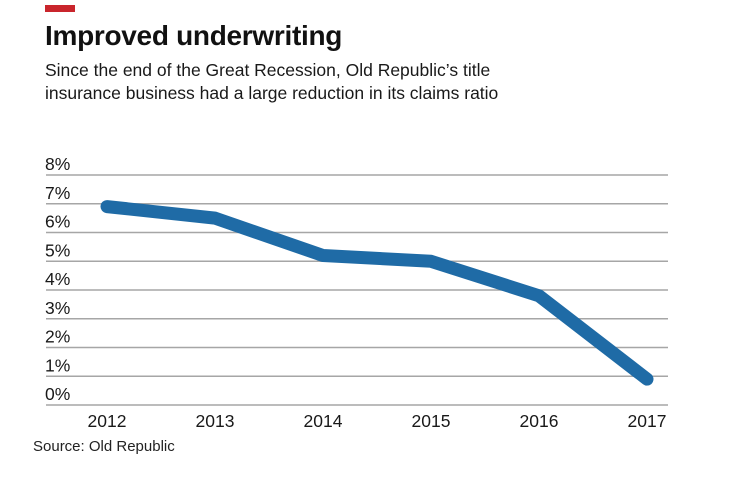  What do you see at coordinates (215, 421) in the screenshot?
I see `x-tick-label: 2013` at bounding box center [215, 421].